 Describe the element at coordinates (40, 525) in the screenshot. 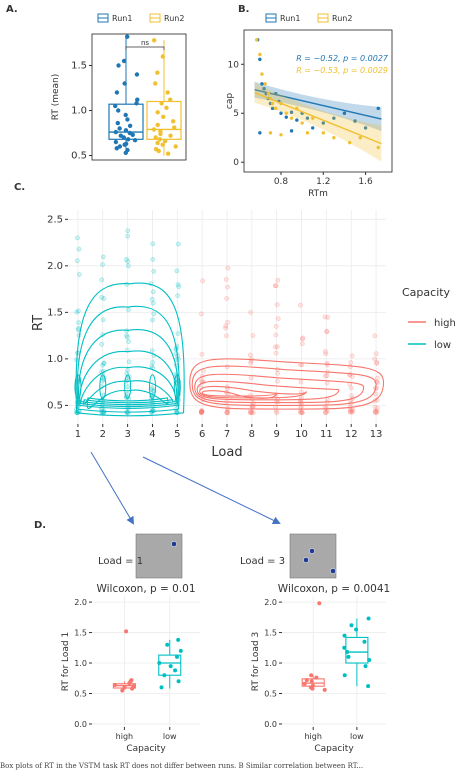

I see `panel-label-d: D.` at that location.